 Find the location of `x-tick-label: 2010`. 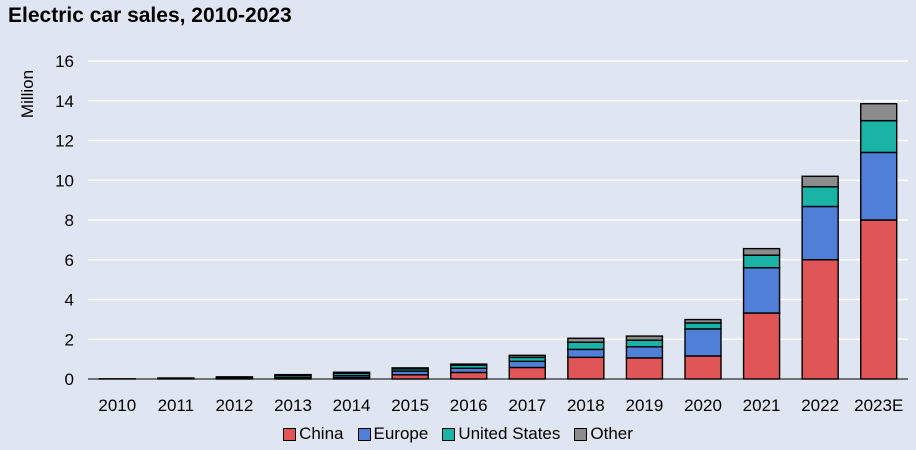

x-tick-label: 2010 is located at coordinates (117, 405).